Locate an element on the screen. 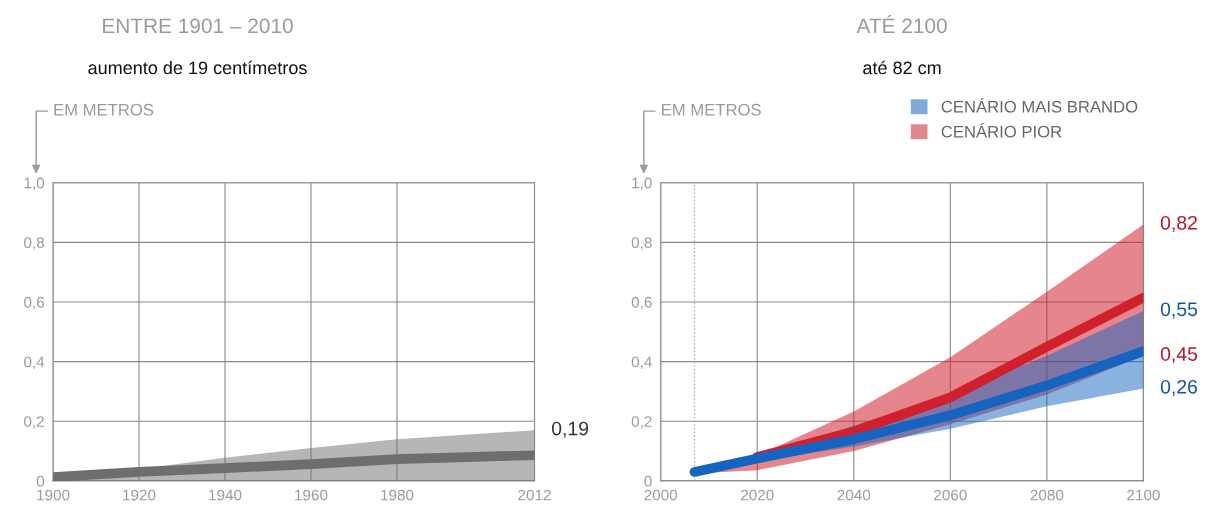 The width and height of the screenshot is (1219, 525). x-tick-label: 2100 is located at coordinates (1143, 495).